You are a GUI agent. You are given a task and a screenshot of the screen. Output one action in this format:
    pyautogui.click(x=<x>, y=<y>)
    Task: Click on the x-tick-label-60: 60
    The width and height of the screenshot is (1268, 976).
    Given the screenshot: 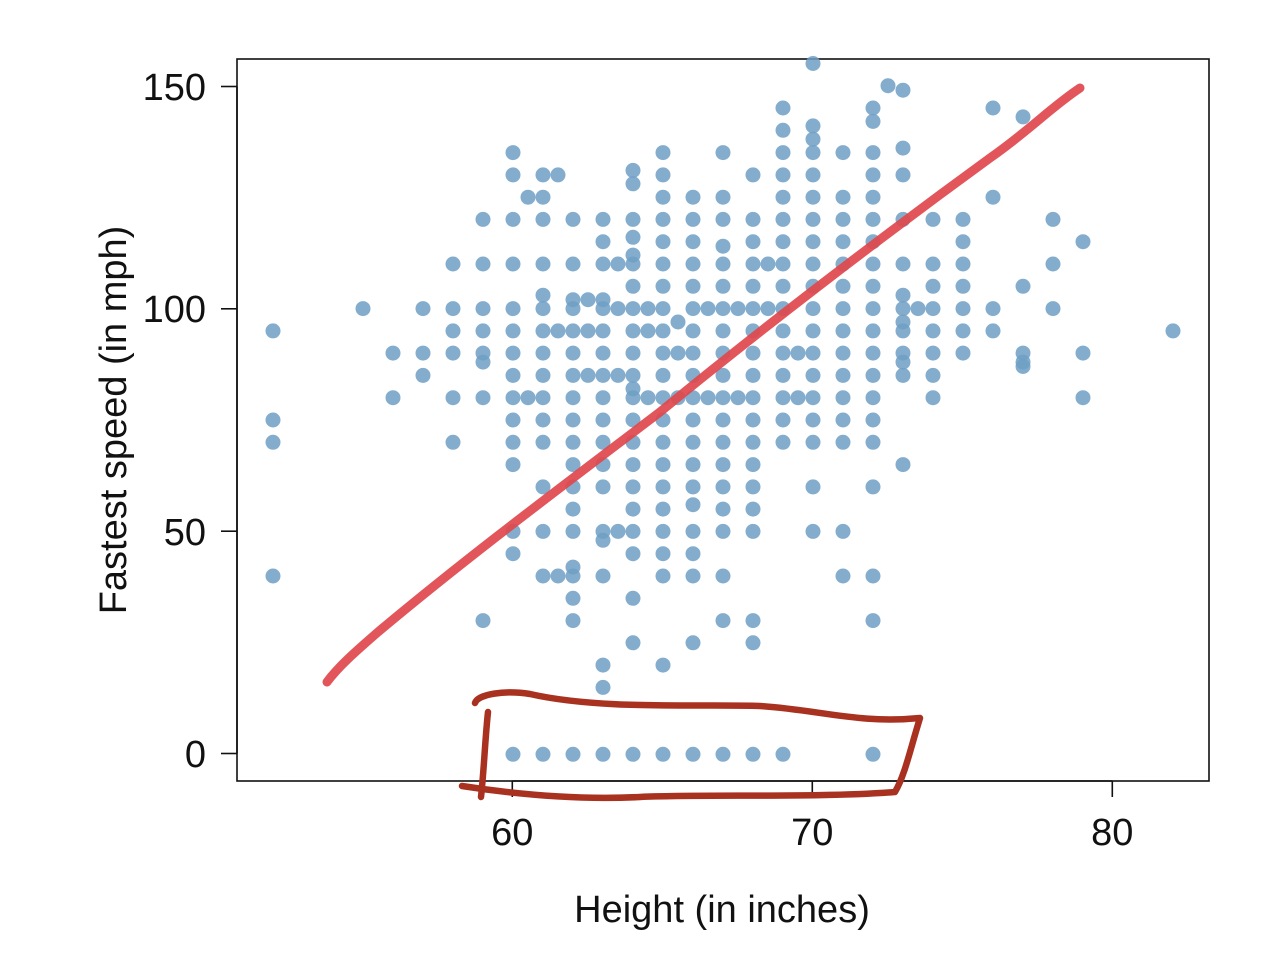 What is the action you would take?
    pyautogui.click(x=512, y=833)
    